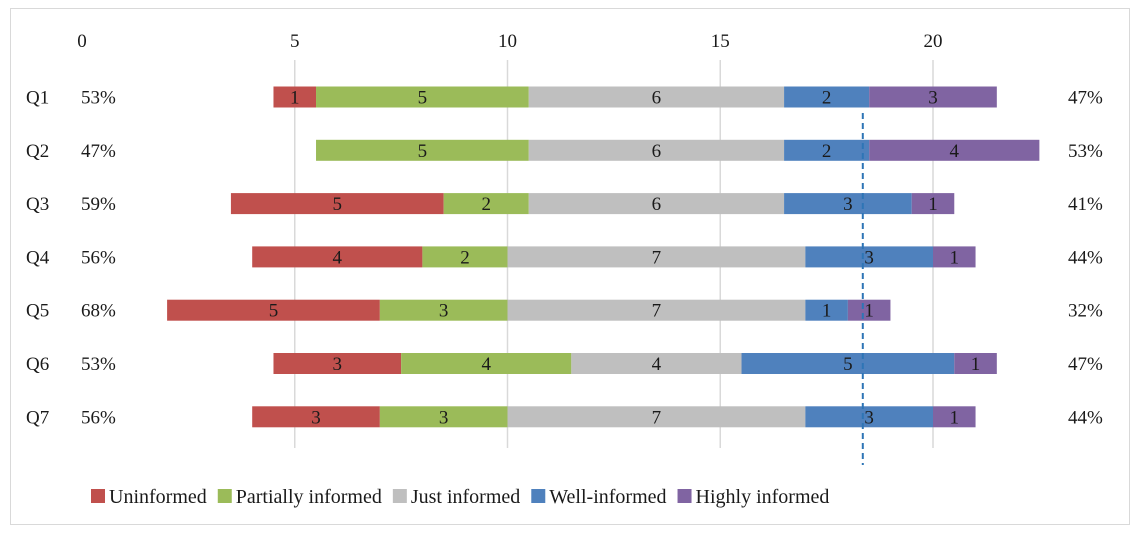 The image size is (1140, 538). What do you see at coordinates (98, 311) in the screenshot?
I see `left-percent-label: 68%` at bounding box center [98, 311].